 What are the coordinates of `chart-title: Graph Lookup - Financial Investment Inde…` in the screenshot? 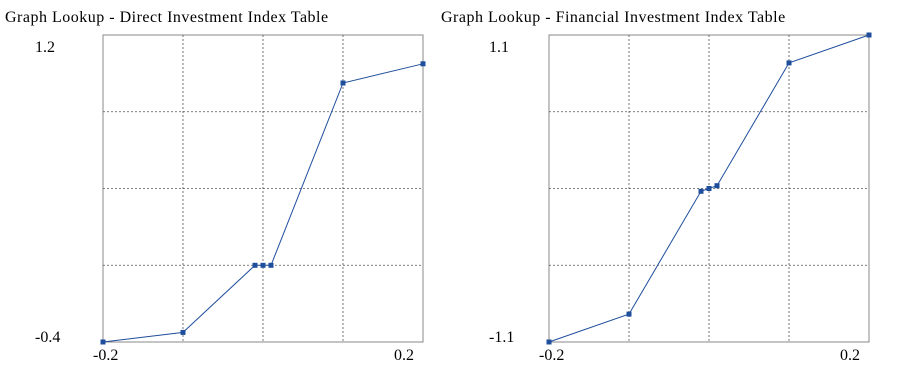 It's located at (613, 17).